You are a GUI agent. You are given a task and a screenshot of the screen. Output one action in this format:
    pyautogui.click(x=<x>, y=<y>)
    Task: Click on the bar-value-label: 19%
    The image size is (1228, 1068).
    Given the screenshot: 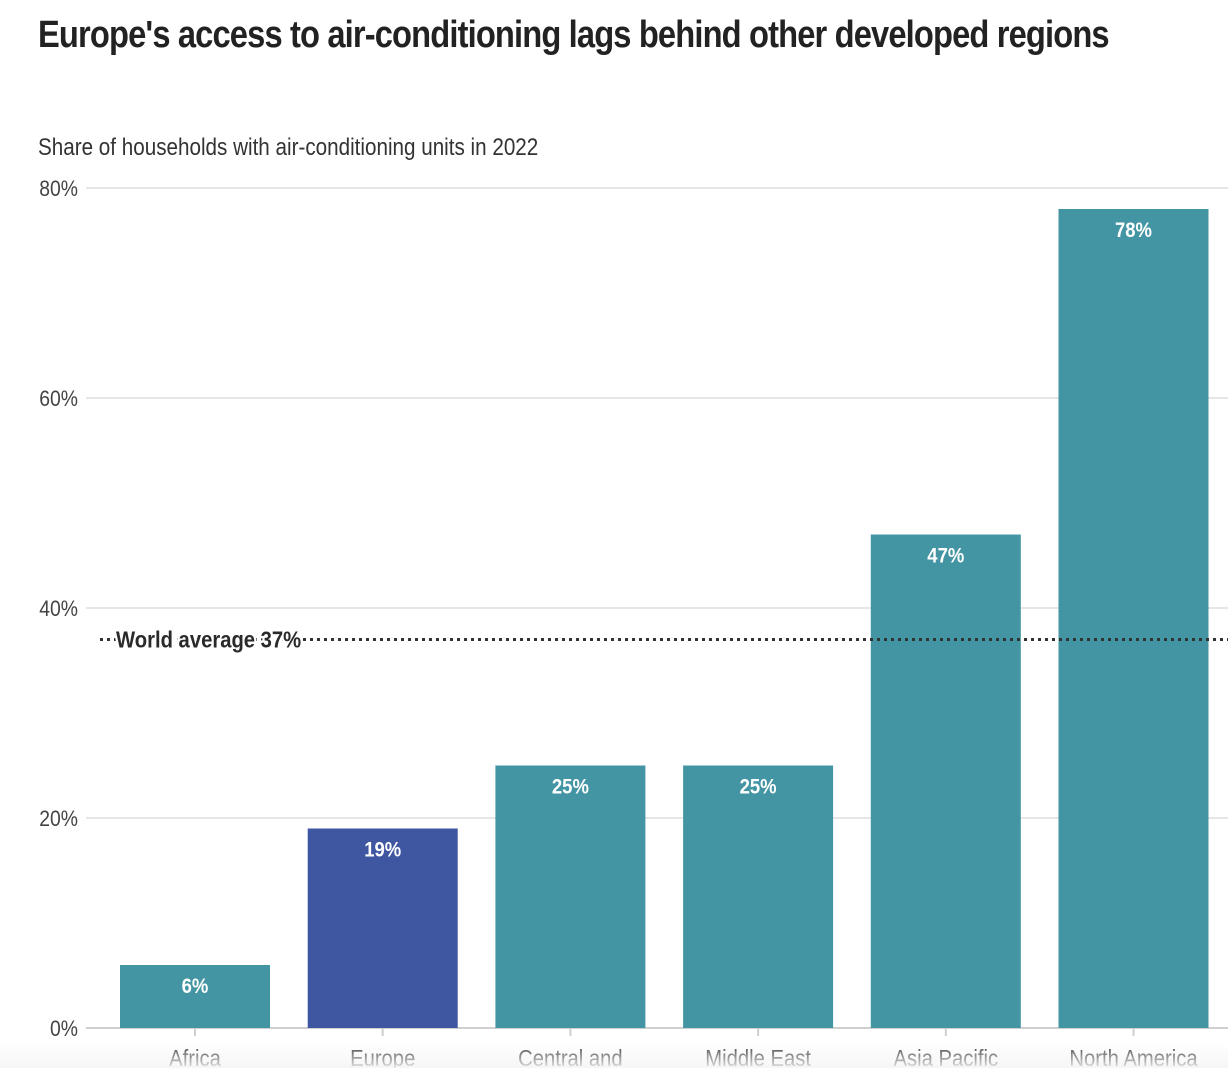 What is the action you would take?
    pyautogui.click(x=382, y=849)
    